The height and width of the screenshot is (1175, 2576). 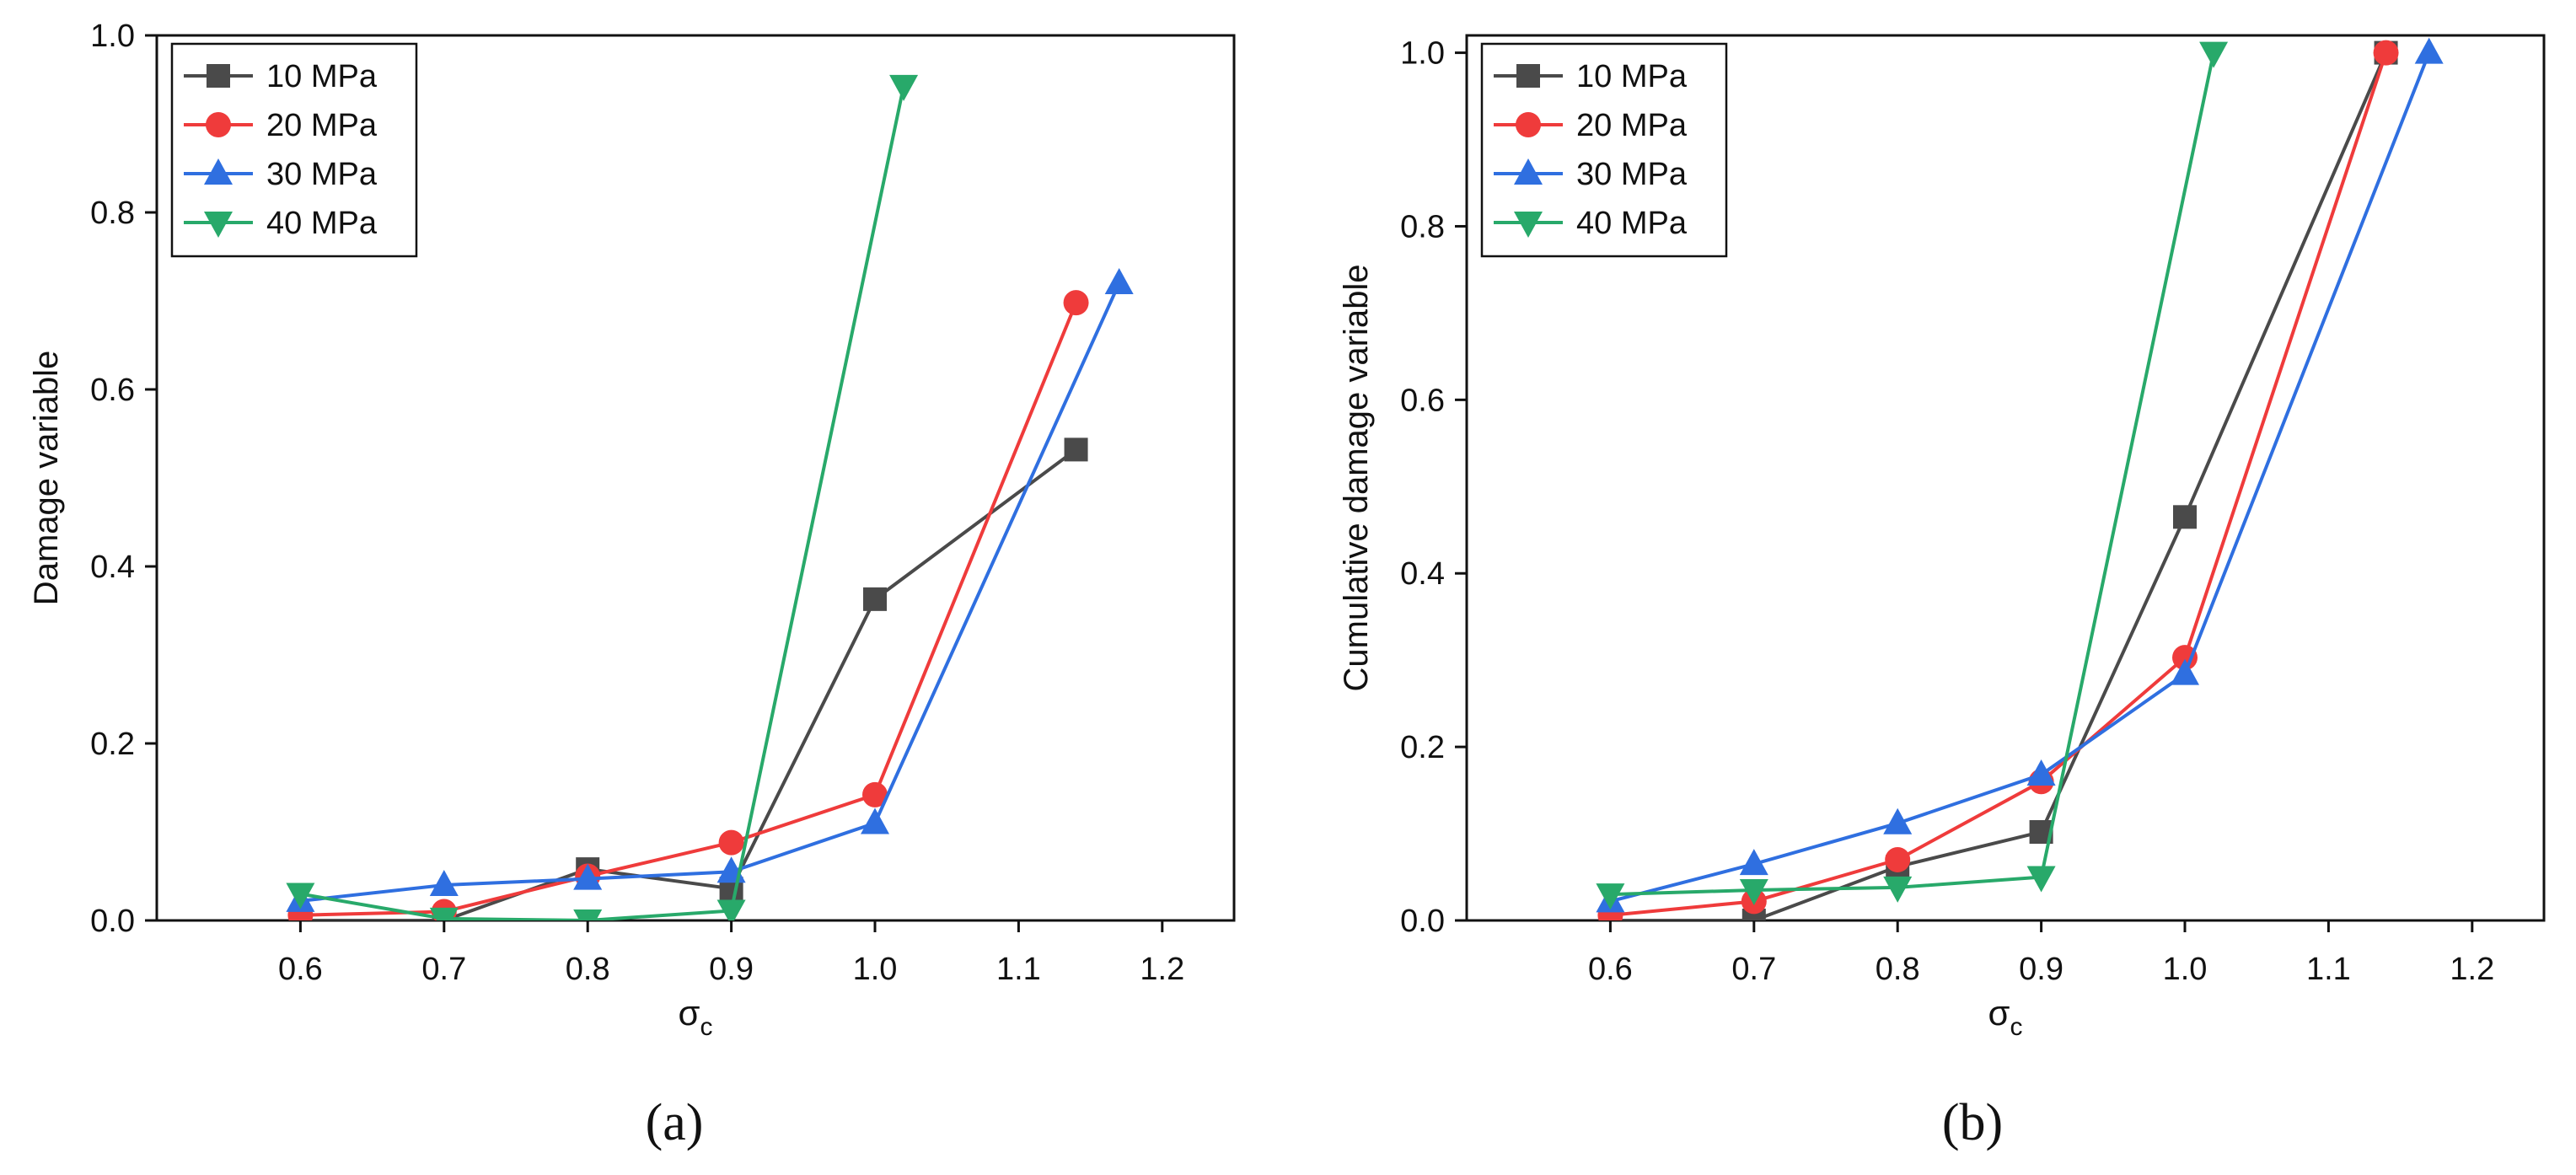 I want to click on panel-label: (a), so click(x=675, y=1122).